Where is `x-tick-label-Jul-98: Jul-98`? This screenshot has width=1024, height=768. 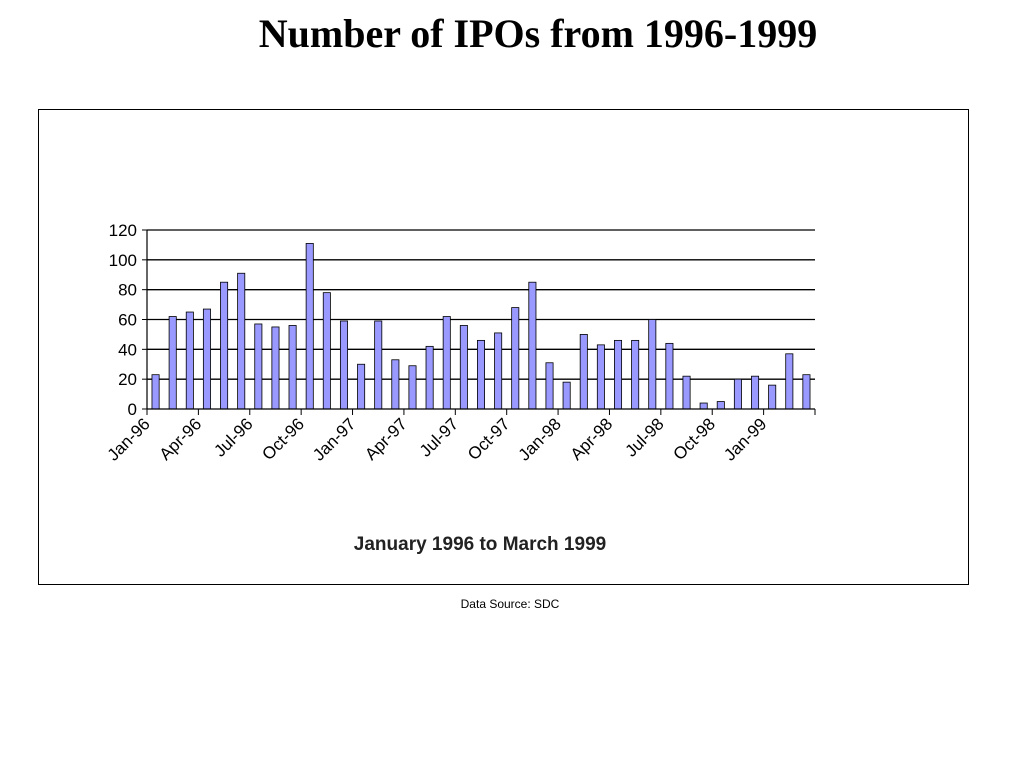
x-tick-label-Jul-98: Jul-98 is located at coordinates (644, 437).